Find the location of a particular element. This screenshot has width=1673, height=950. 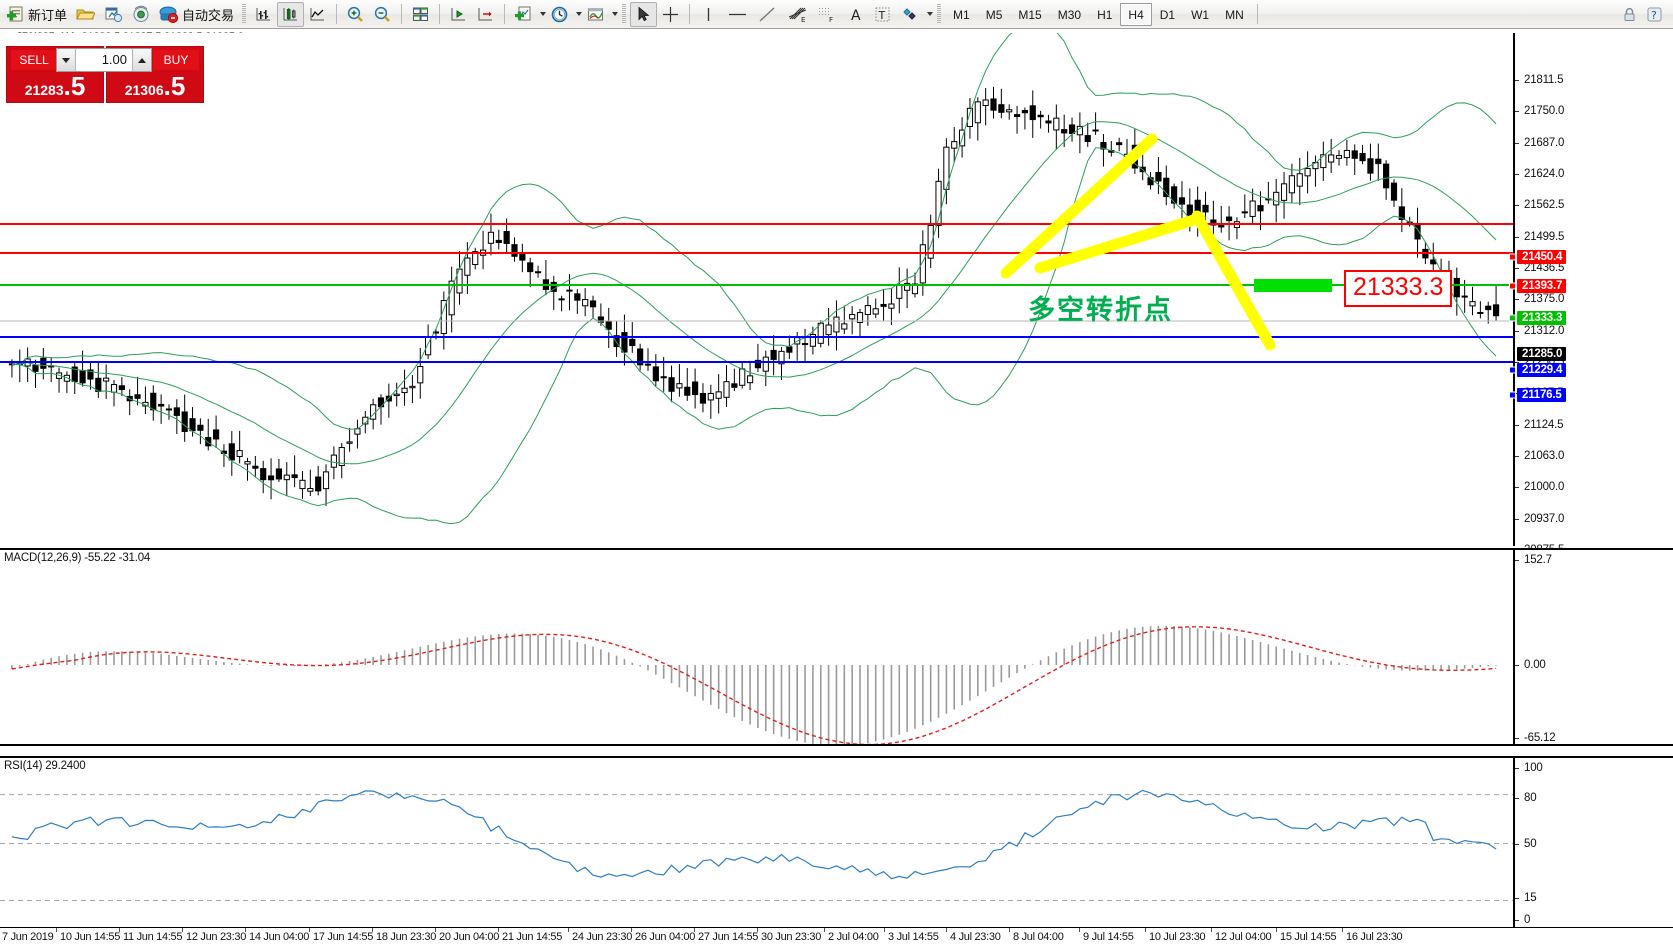

text-button: A is located at coordinates (855, 14).